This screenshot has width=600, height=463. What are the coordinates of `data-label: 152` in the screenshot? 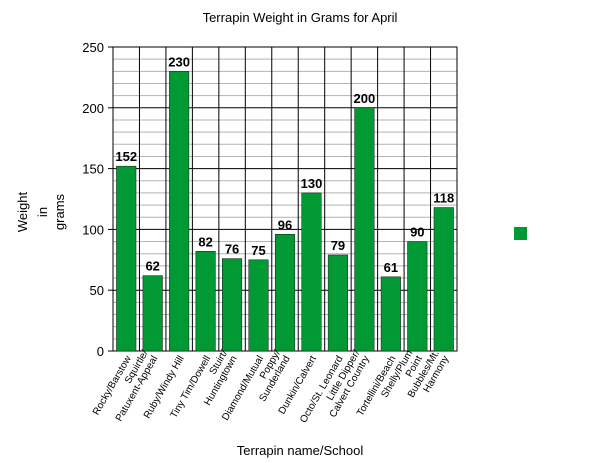 It's located at (126, 156).